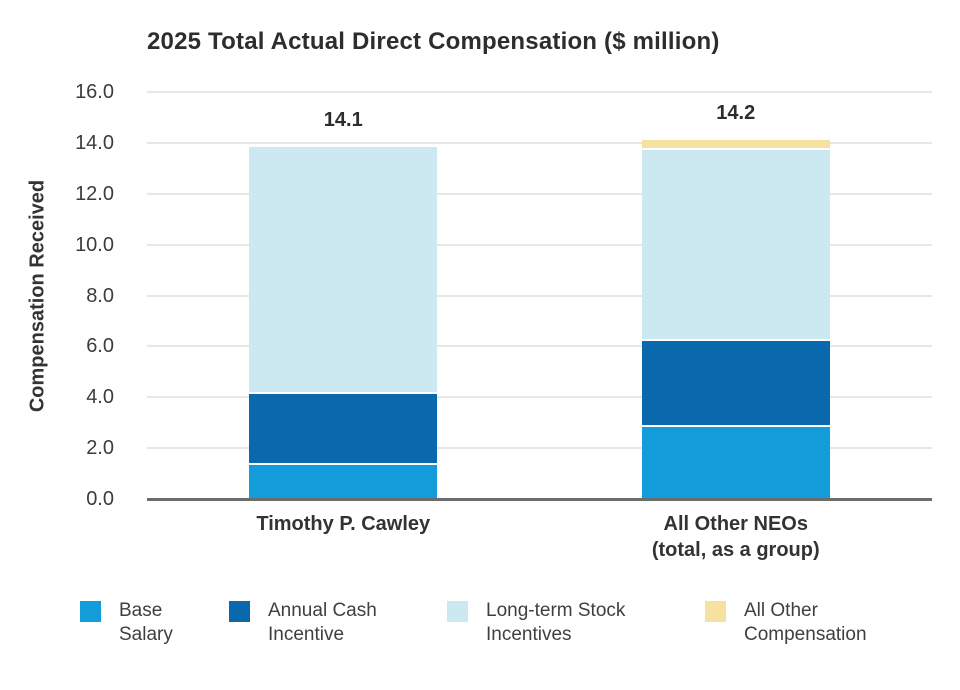 Image resolution: width=960 pixels, height=690 pixels. I want to click on legend-item-annual-cash-incentive: Annual Cash Incentive, so click(303, 623).